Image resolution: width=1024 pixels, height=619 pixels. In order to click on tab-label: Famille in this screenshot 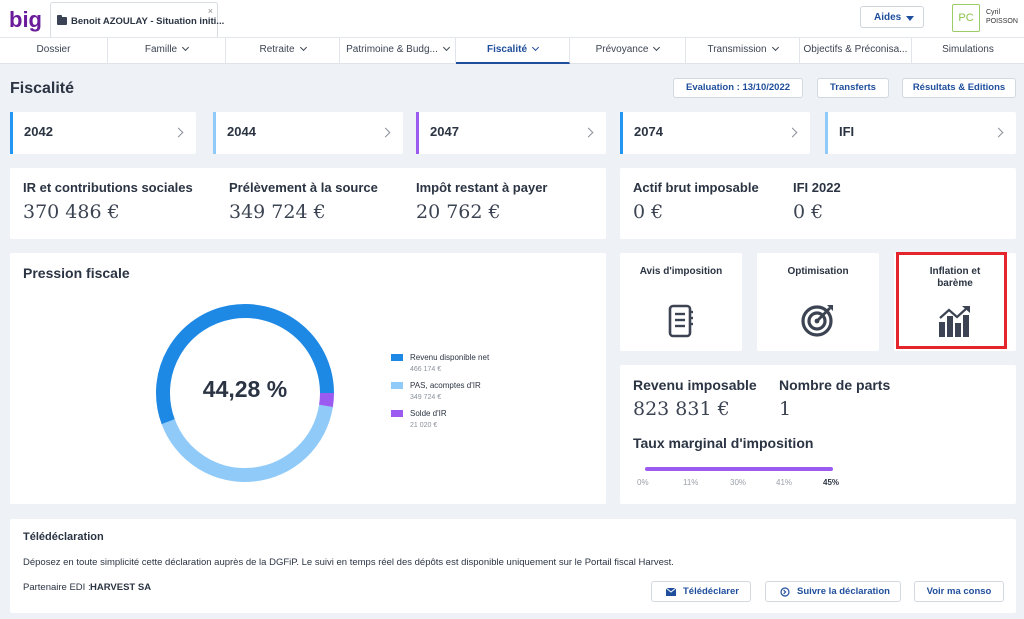, I will do `click(161, 49)`.